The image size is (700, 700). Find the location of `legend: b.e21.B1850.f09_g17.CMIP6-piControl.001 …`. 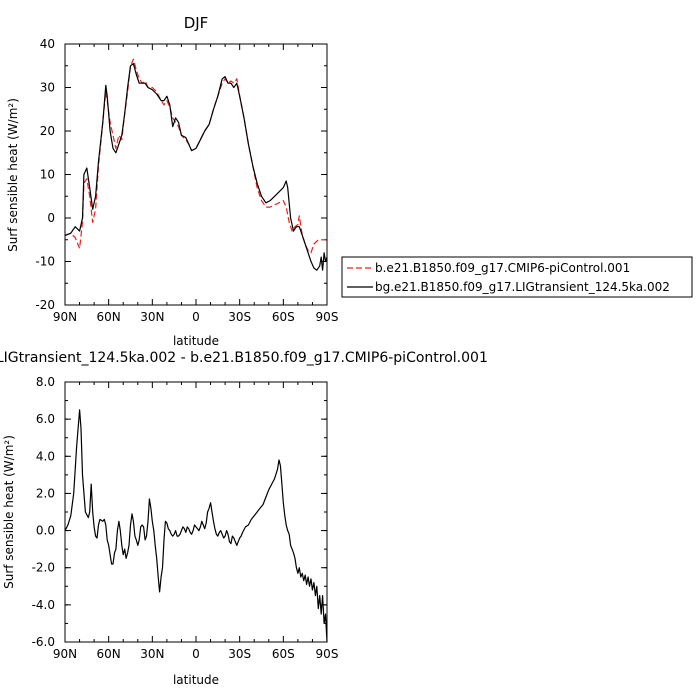

legend: b.e21.B1850.f09_g17.CMIP6-piControl.001 … is located at coordinates (517, 277).